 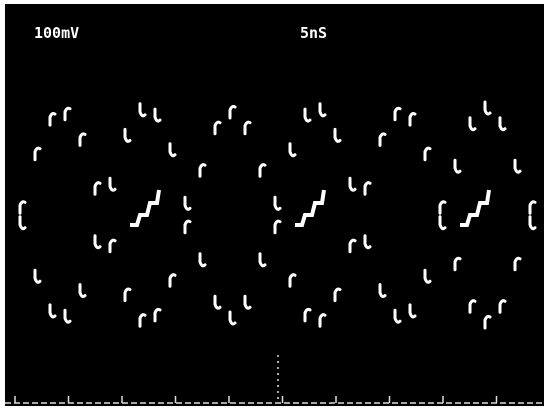 I want to click on vertical-scale-label: 100mV, so click(x=56, y=33).